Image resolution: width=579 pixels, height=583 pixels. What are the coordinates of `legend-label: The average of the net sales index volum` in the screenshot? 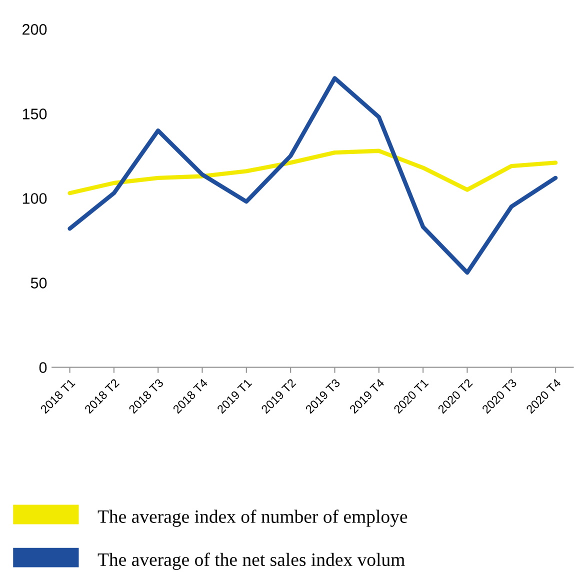 It's located at (251, 561).